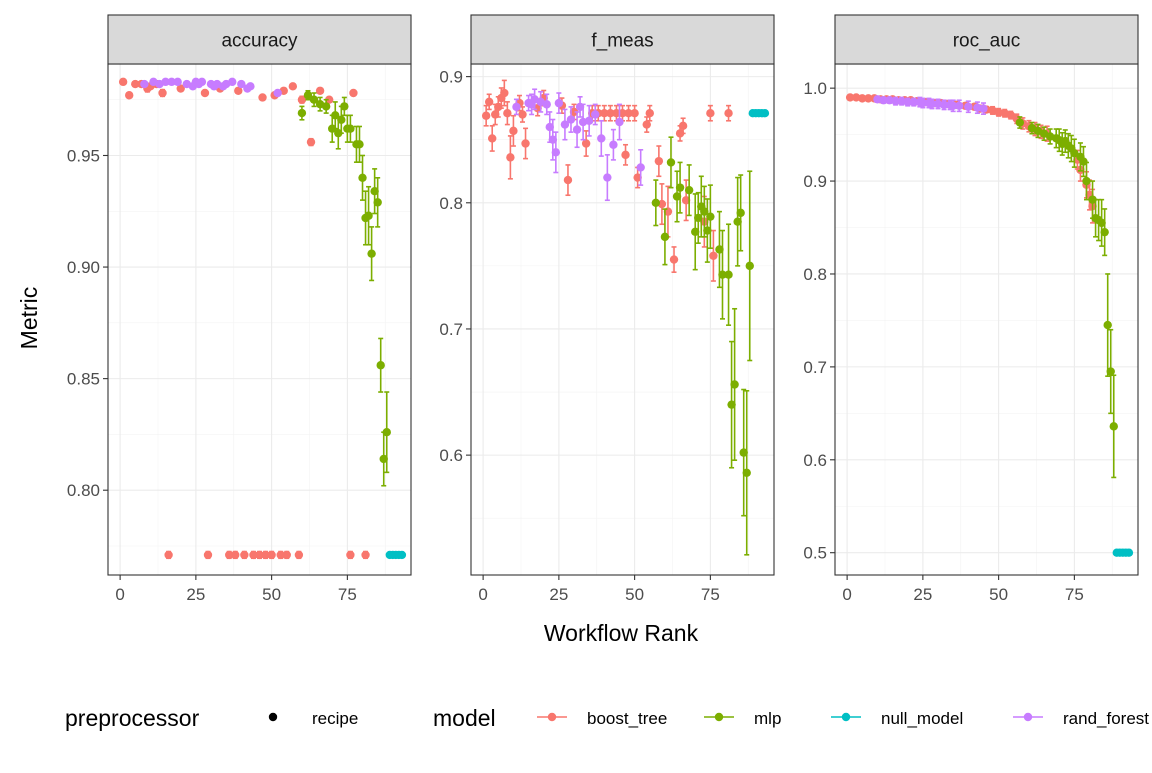 This screenshot has height=773, width=1152. What do you see at coordinates (621, 633) in the screenshot?
I see `x-axis-title: Workflow Rank` at bounding box center [621, 633].